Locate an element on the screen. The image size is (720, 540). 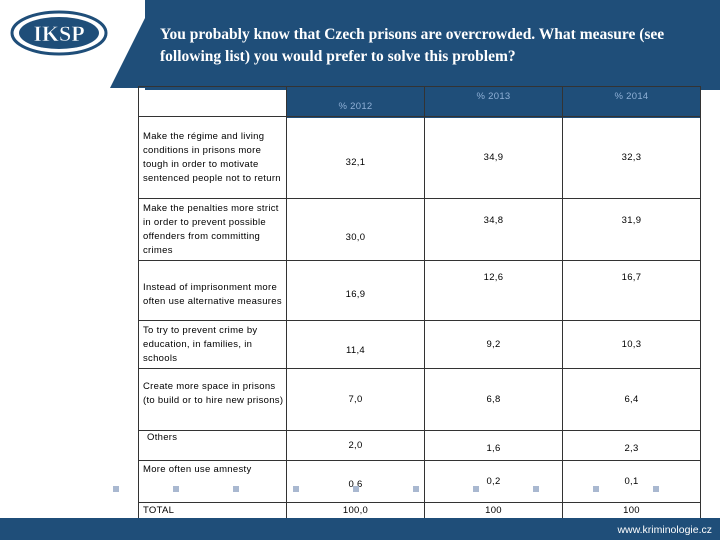
row-value-2012: 100,0 is located at coordinates (355, 510).